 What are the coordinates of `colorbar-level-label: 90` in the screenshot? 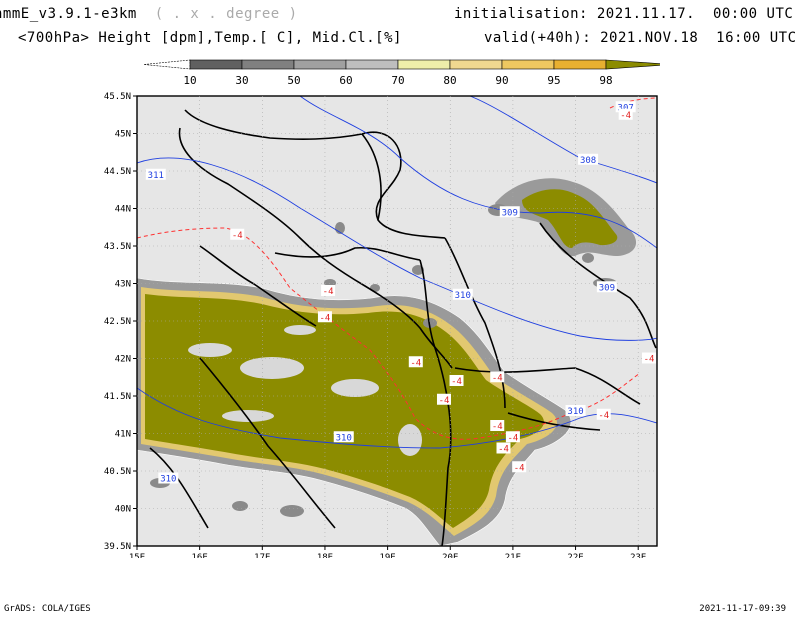 It's located at (501, 80).